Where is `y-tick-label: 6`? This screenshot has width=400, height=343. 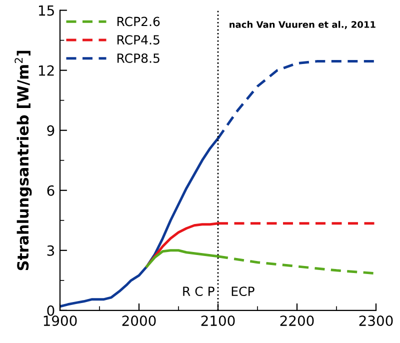
y-tick-label: 6 is located at coordinates (50, 190).